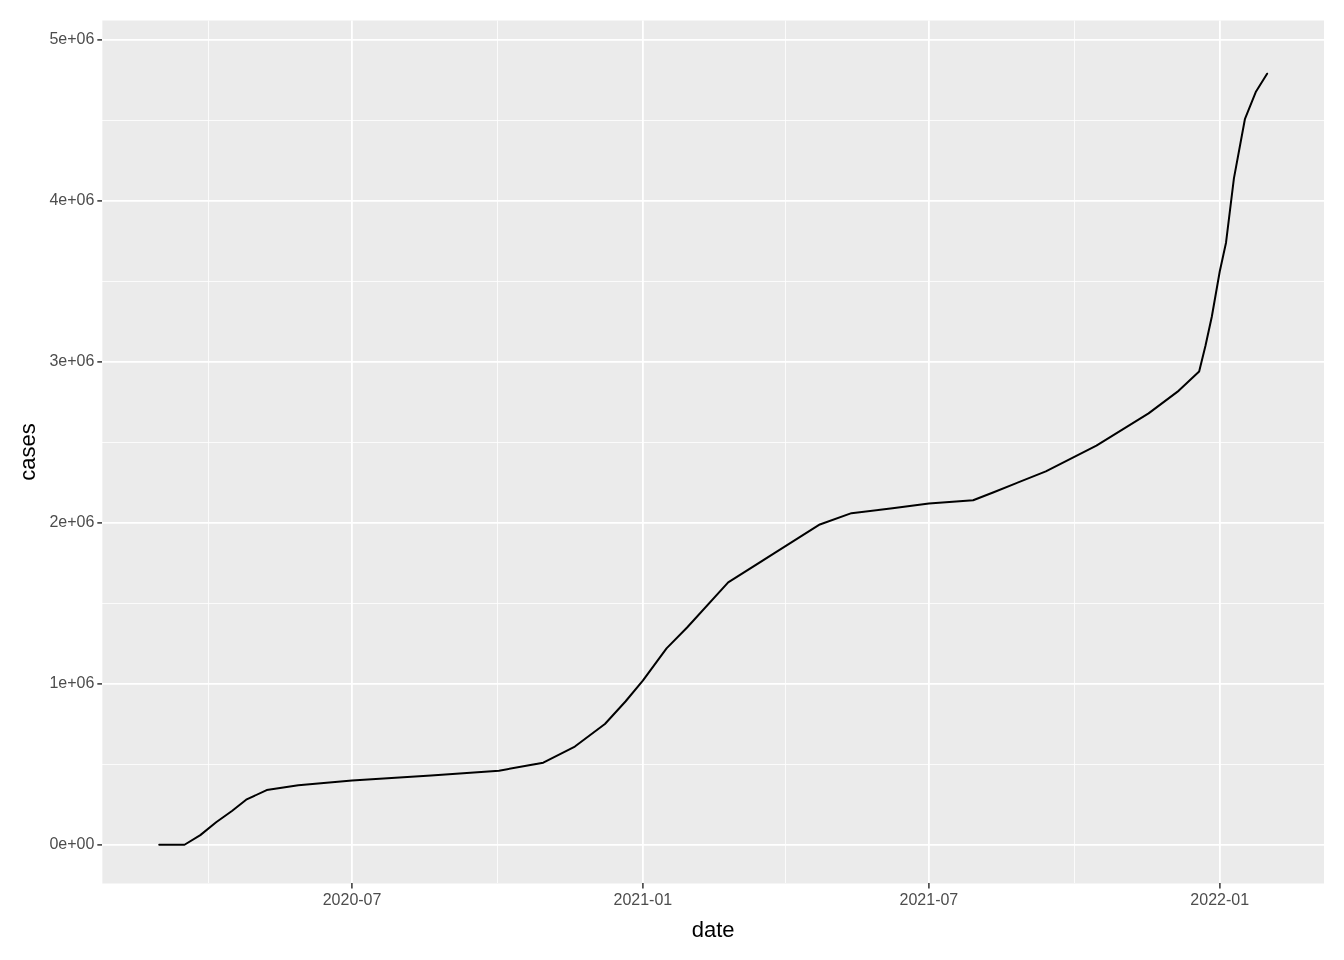 Image resolution: width=1344 pixels, height=960 pixels. What do you see at coordinates (72, 39) in the screenshot?
I see `y-tick-label: 5e+06` at bounding box center [72, 39].